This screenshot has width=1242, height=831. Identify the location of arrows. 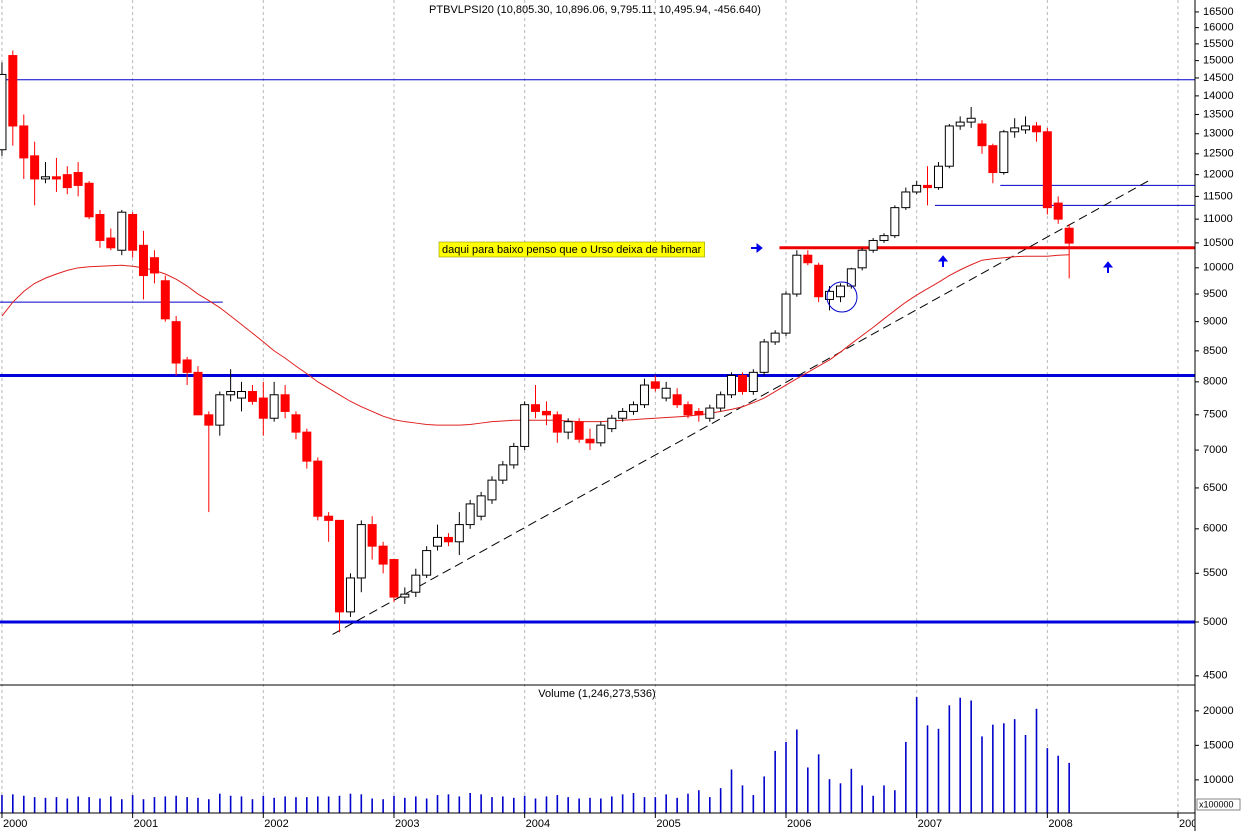
(932, 257).